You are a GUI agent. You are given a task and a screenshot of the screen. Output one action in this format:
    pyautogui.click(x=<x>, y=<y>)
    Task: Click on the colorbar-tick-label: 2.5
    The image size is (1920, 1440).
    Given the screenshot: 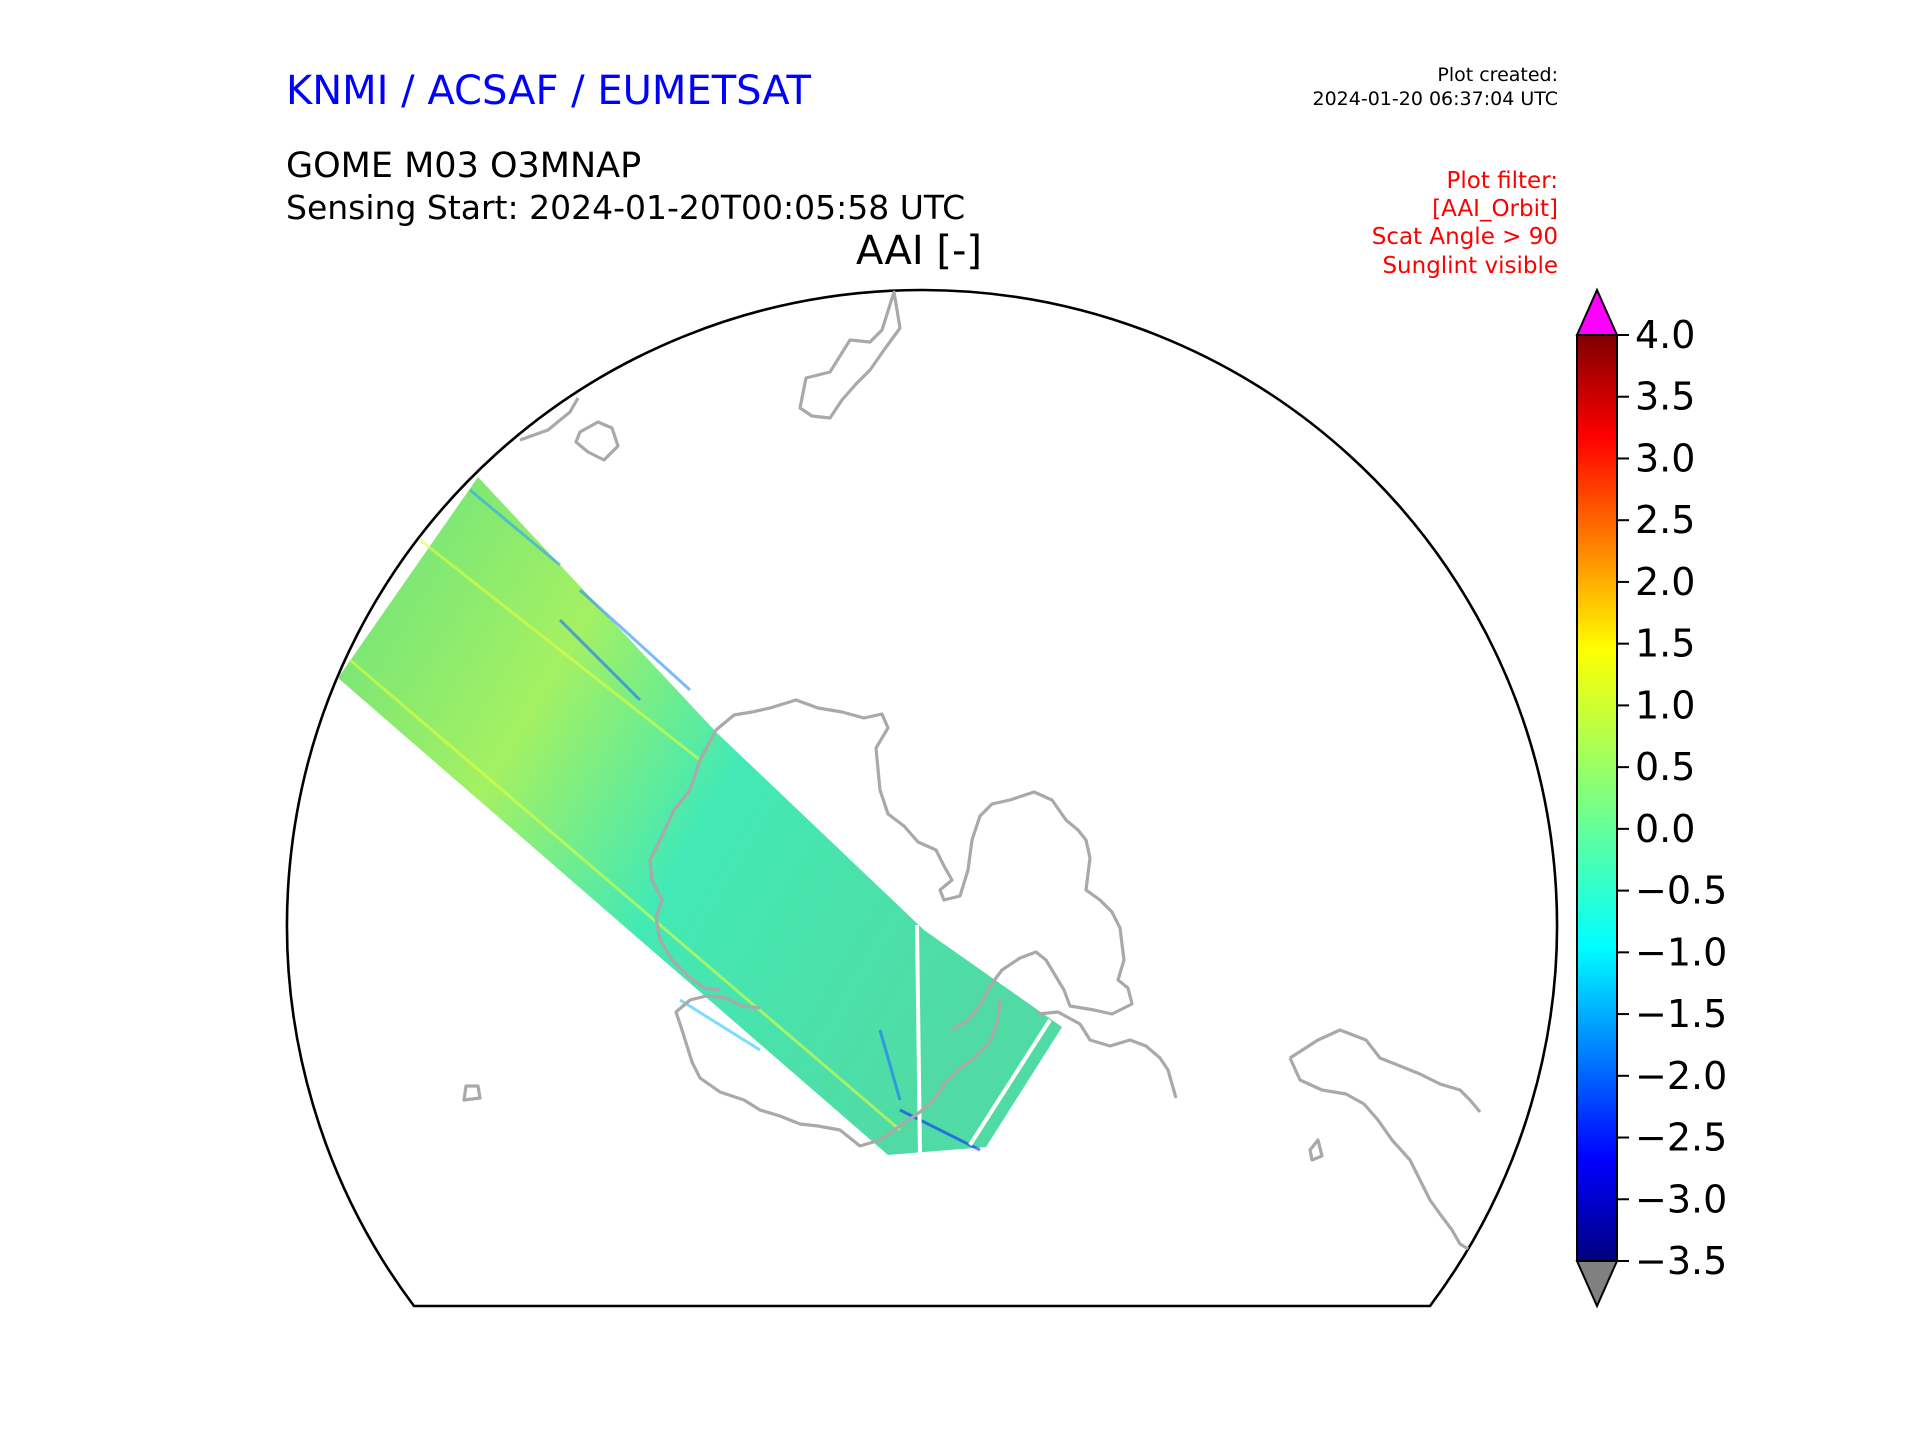 What is the action you would take?
    pyautogui.click(x=1665, y=520)
    